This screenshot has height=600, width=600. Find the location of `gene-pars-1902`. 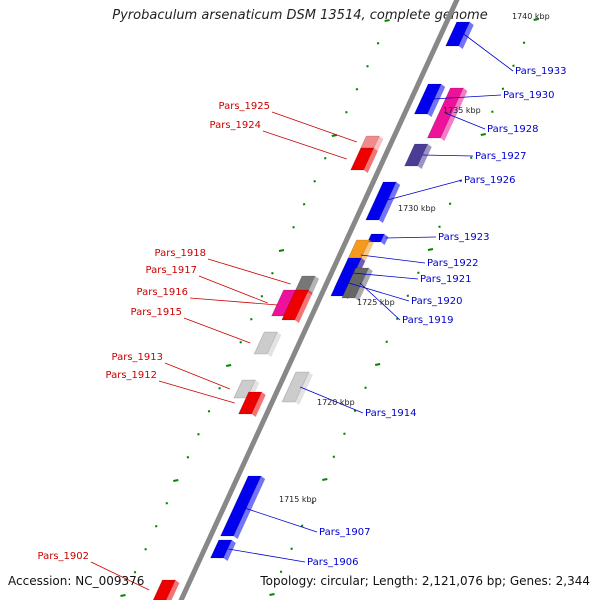

gene-pars-1902 is located at coordinates (166, 589).